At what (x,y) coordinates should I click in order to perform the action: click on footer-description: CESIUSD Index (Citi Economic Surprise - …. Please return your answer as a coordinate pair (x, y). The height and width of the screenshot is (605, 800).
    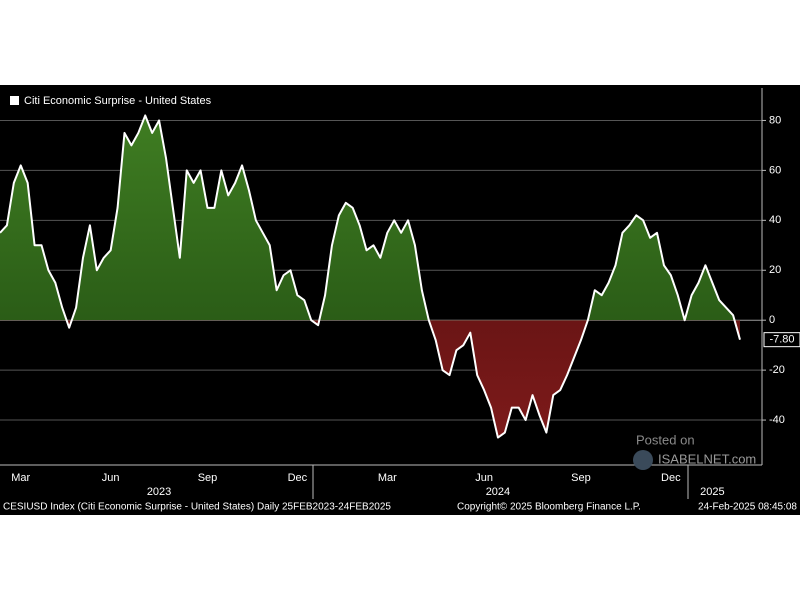
    Looking at the image, I should click on (197, 507).